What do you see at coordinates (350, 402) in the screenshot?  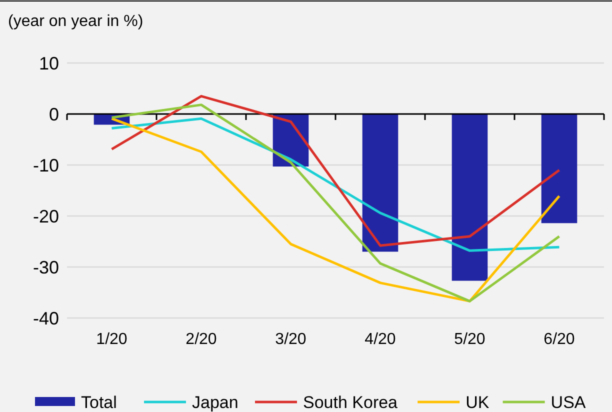 I see `legend-label: South Korea` at bounding box center [350, 402].